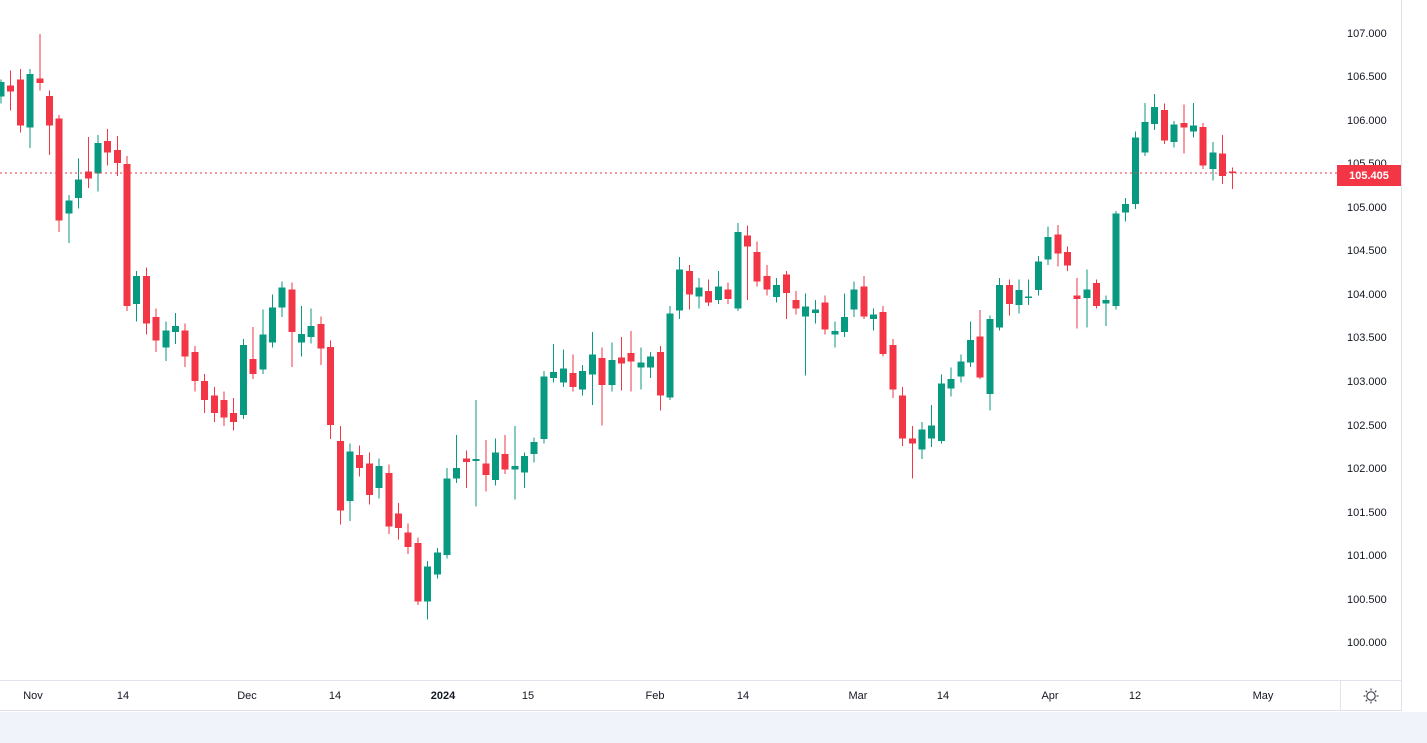  Describe the element at coordinates (1367, 208) in the screenshot. I see `price-axis-label: 105.000` at that location.